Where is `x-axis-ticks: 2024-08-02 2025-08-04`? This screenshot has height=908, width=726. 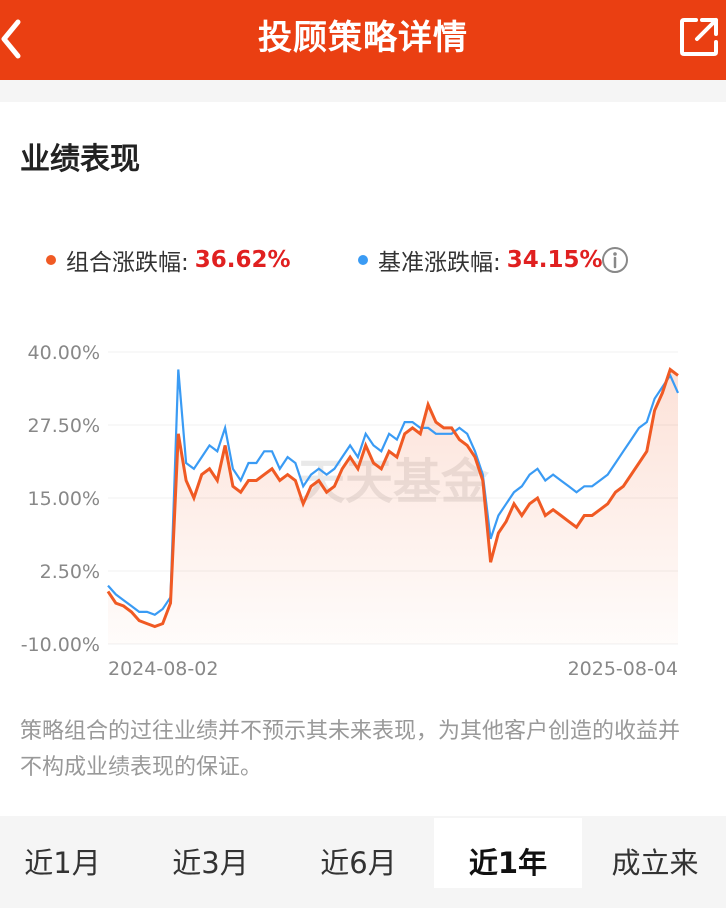
x-axis-ticks: 2024-08-02 2025-08-04 is located at coordinates (393, 669).